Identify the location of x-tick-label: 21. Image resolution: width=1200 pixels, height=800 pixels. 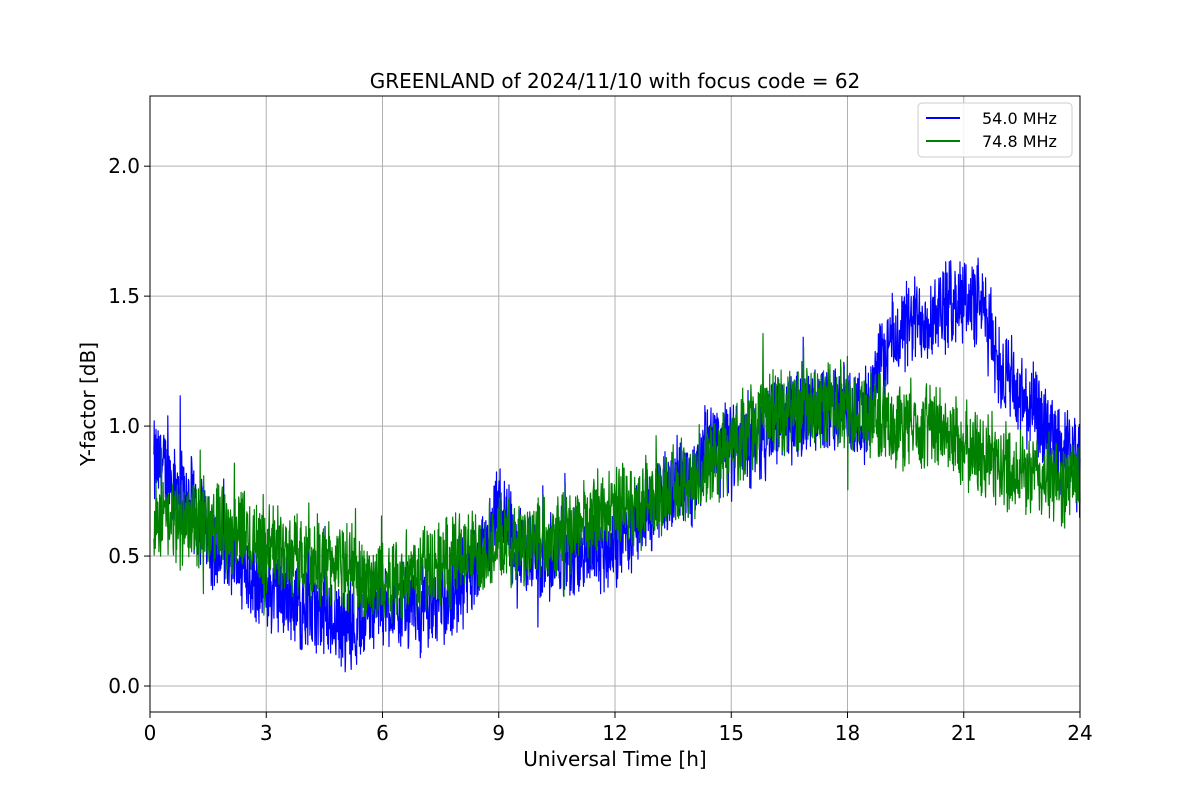
(963, 733).